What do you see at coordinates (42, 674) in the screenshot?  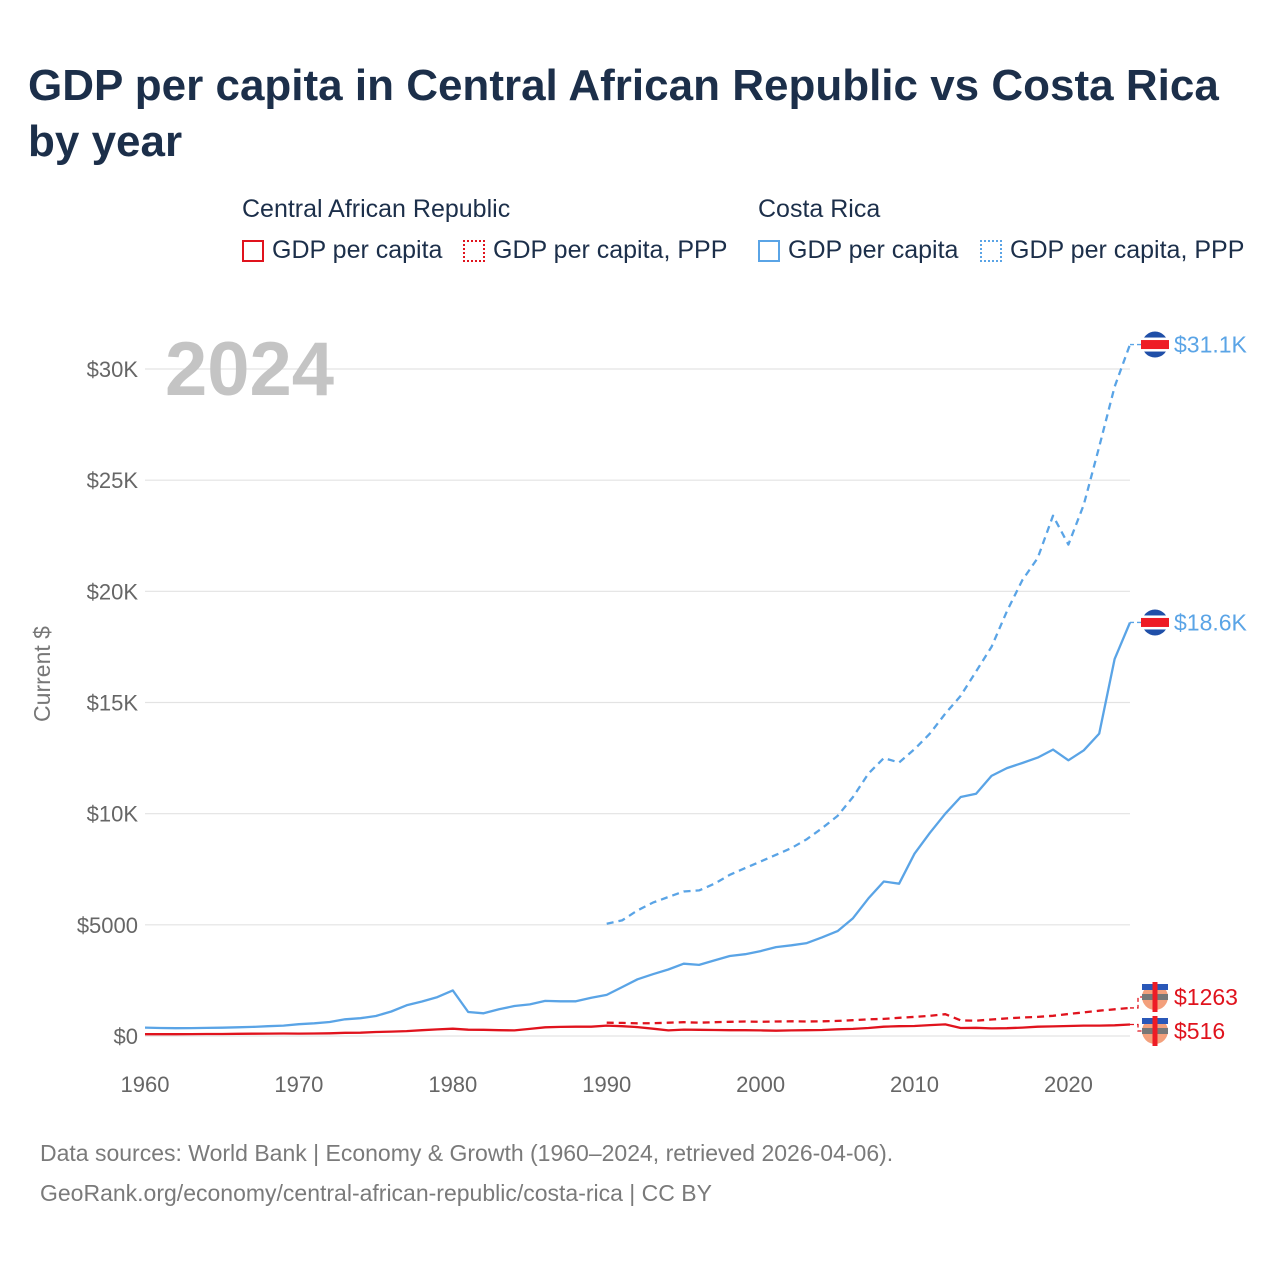 I see `y-axis-title: Current $` at bounding box center [42, 674].